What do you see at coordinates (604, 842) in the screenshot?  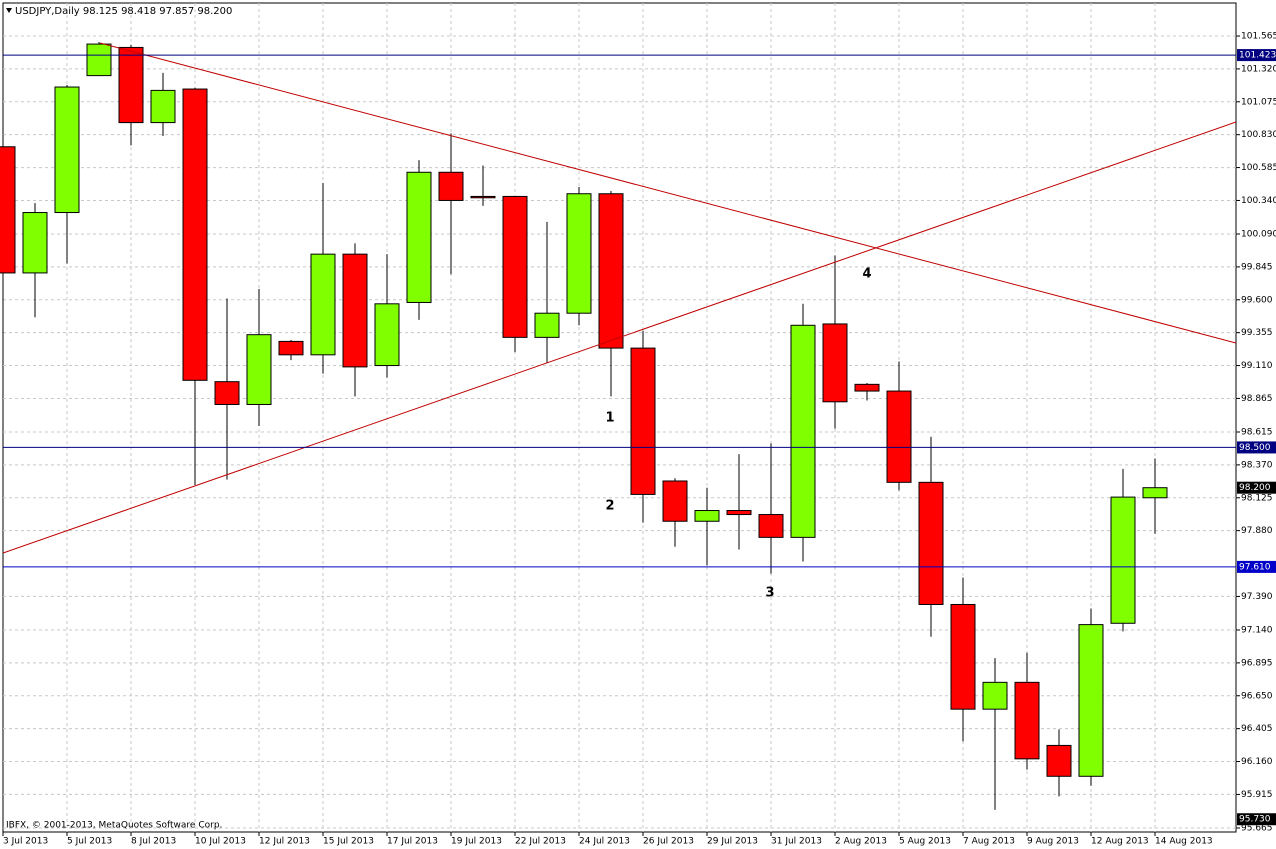 I see `x-tick-label: 24 Jul 2013` at bounding box center [604, 842].